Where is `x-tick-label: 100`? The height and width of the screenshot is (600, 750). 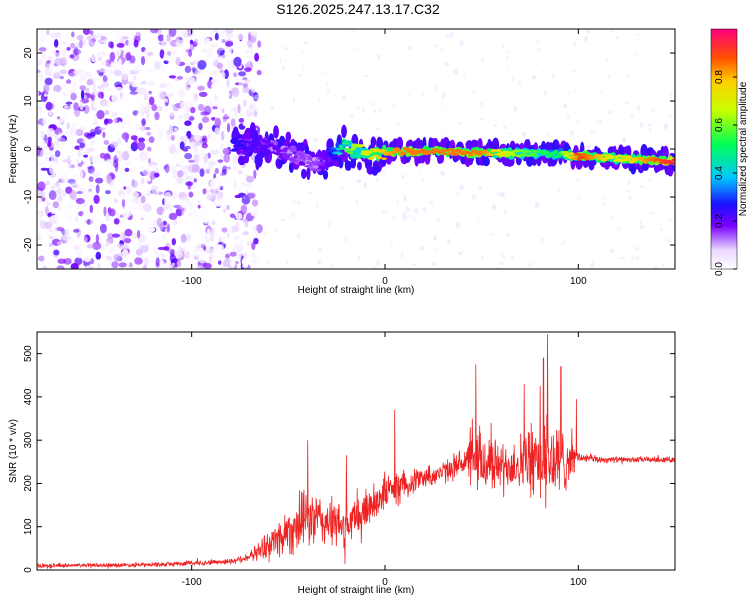 x-tick-label: 100 is located at coordinates (578, 281).